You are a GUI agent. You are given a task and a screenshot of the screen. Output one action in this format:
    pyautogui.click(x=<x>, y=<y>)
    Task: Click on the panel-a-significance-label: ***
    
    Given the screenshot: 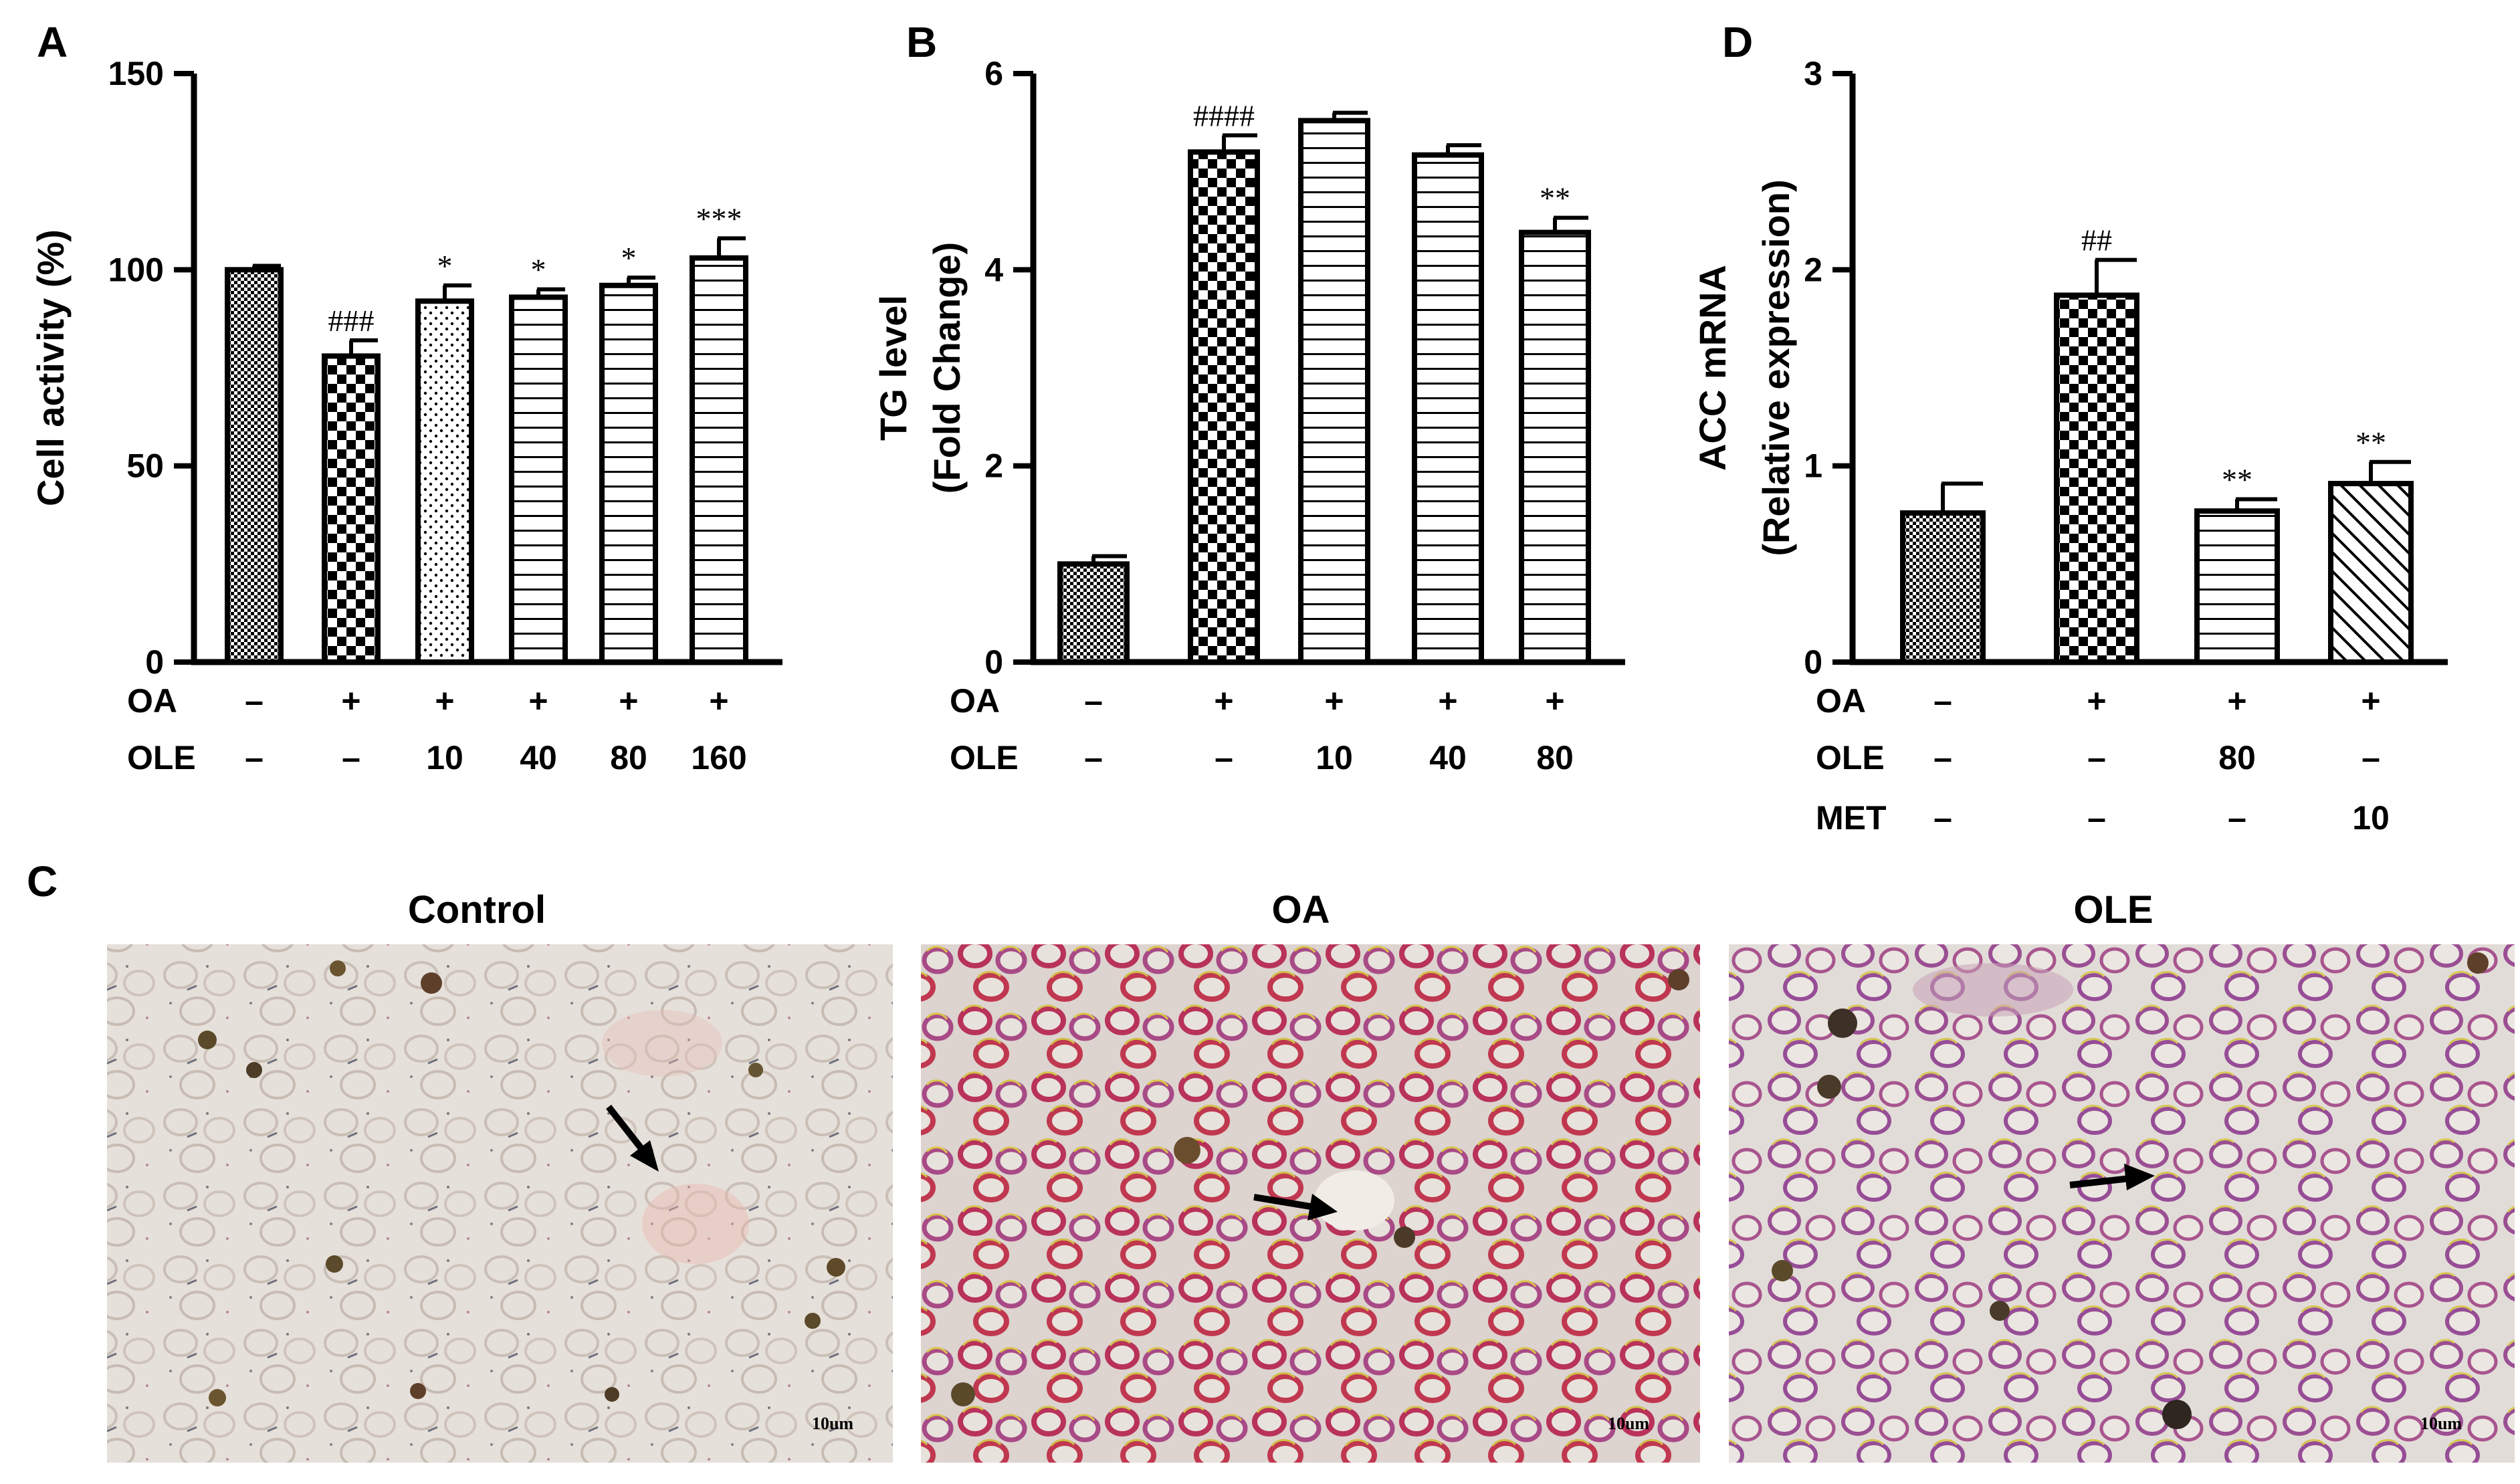 What is the action you would take?
    pyautogui.click(x=719, y=218)
    